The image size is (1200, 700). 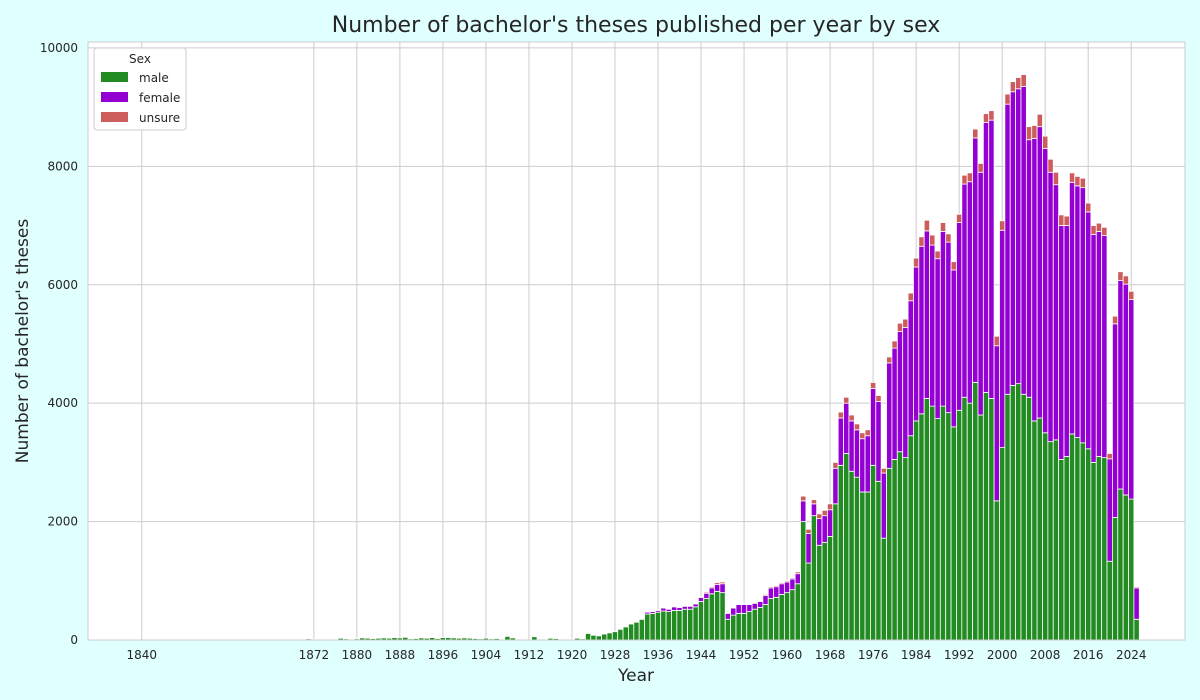 What do you see at coordinates (744, 655) in the screenshot?
I see `x-tick-label: 1952` at bounding box center [744, 655].